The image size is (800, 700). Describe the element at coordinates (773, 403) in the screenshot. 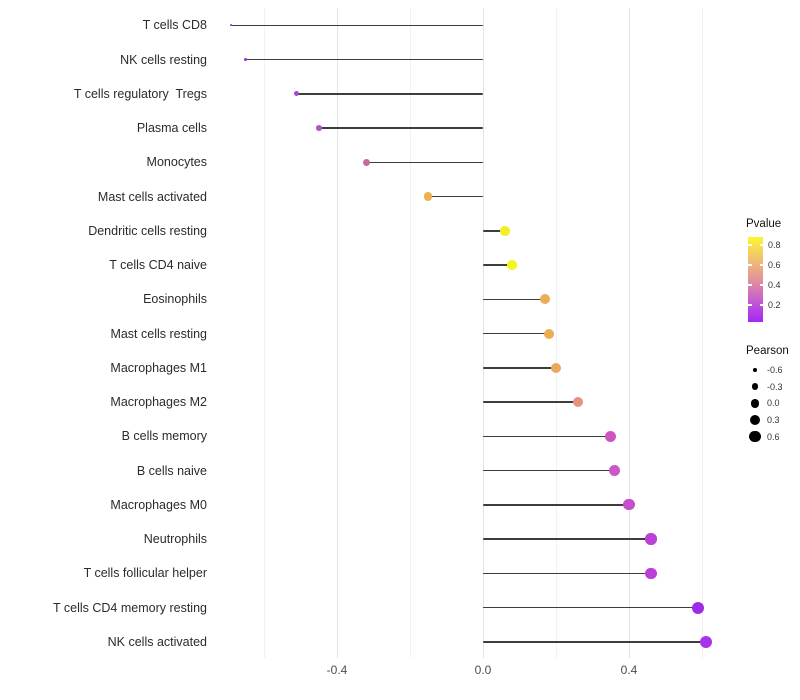

I see `pearson-size-label: 0.0` at that location.